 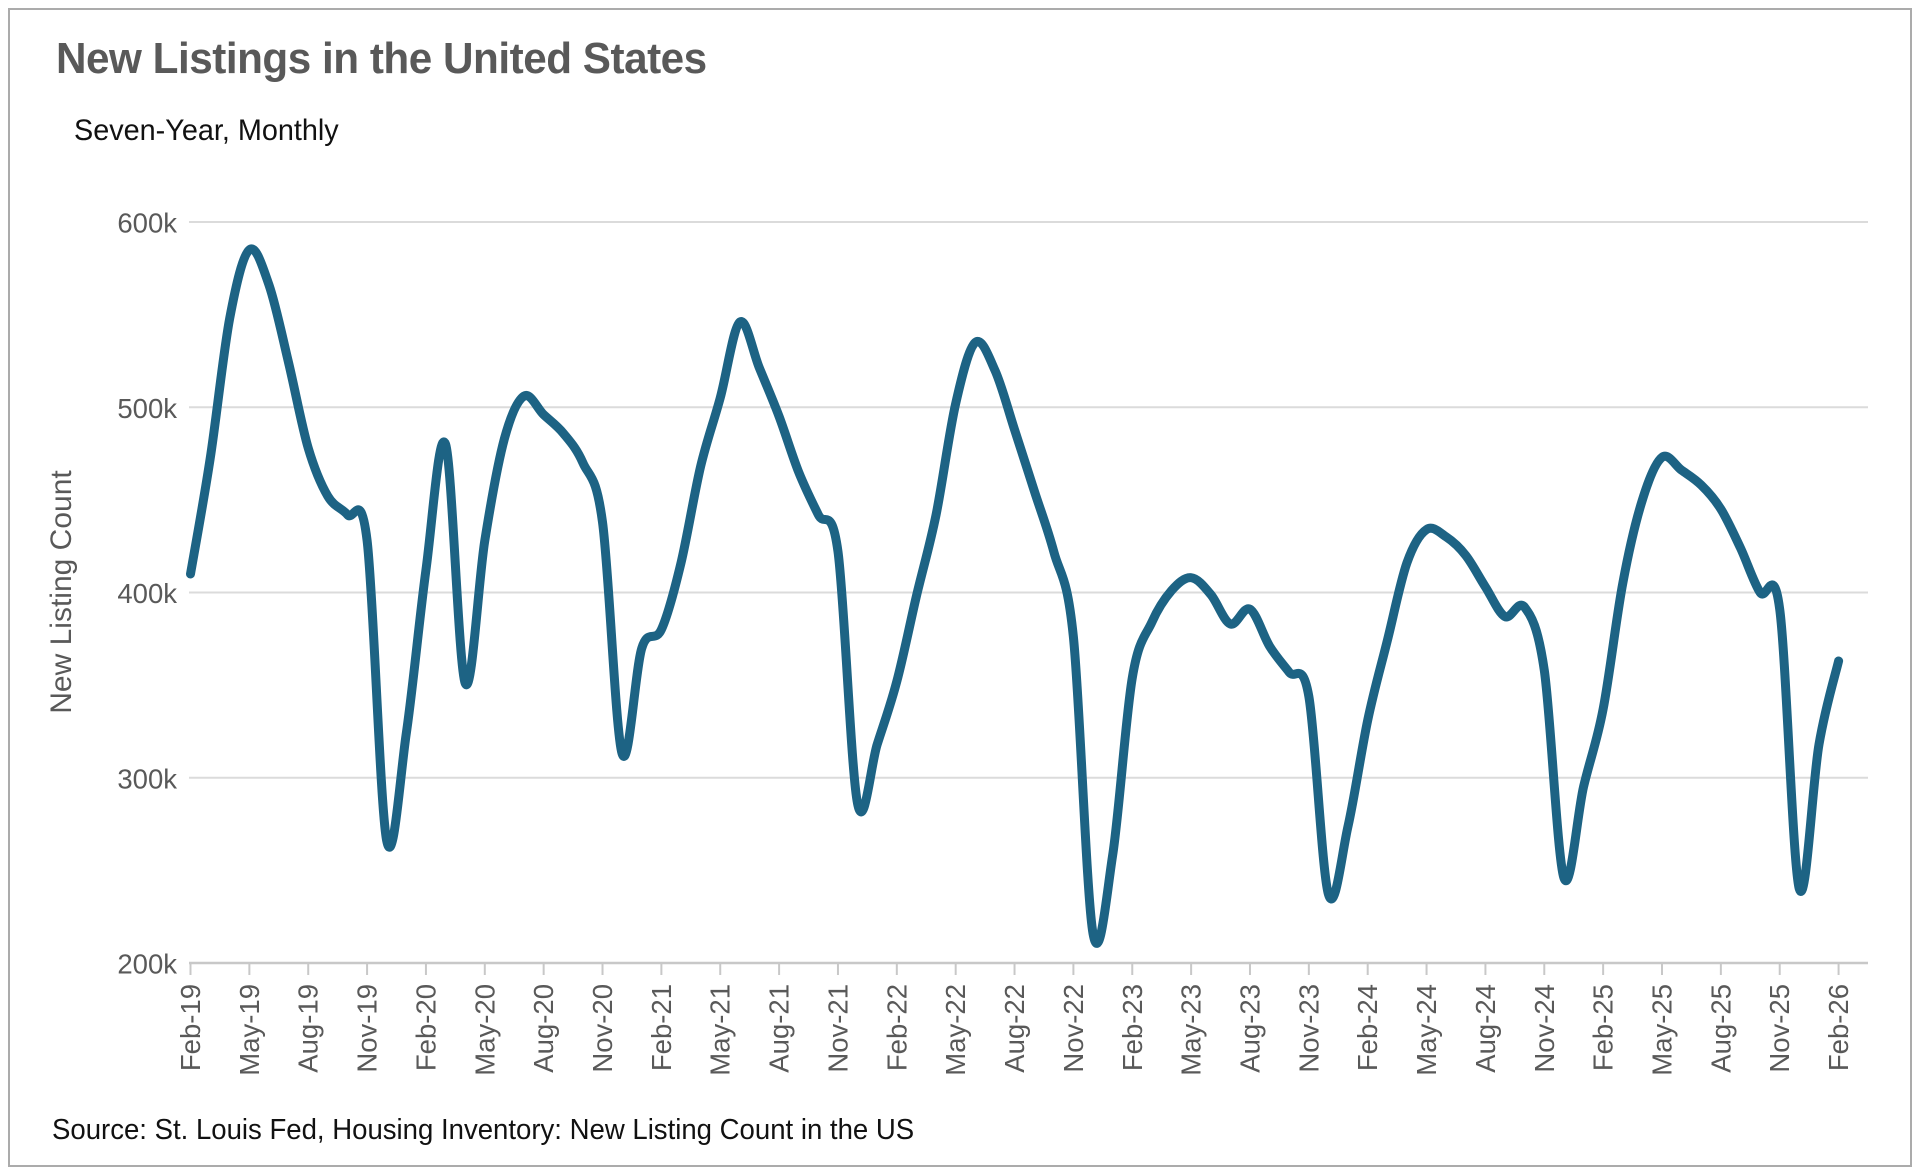 What do you see at coordinates (147, 408) in the screenshot?
I see `y-tick-label: 500k` at bounding box center [147, 408].